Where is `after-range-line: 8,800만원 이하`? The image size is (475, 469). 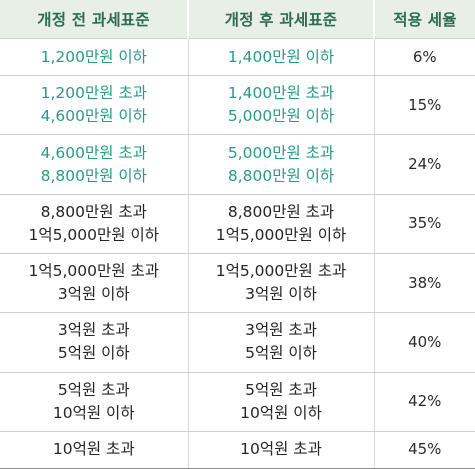 after-range-line: 8,800만원 이하 is located at coordinates (281, 175).